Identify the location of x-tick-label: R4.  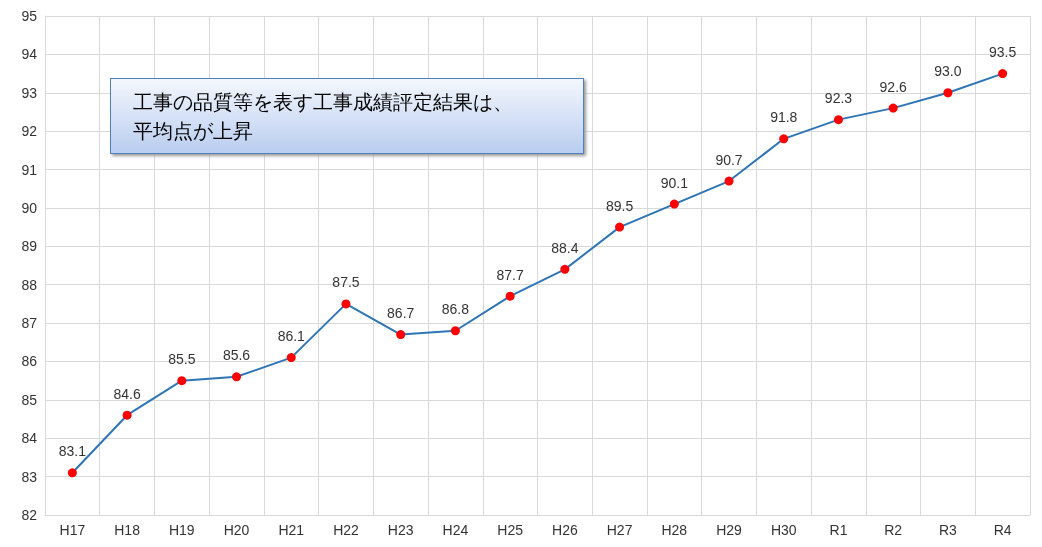
(1002, 530).